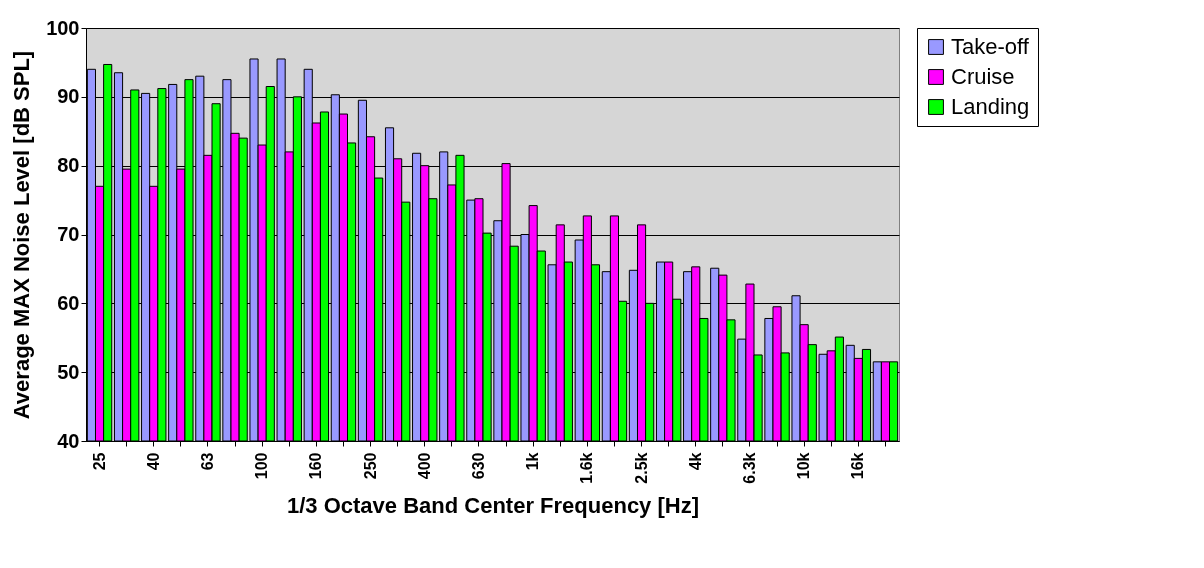 The width and height of the screenshot is (1204, 568). What do you see at coordinates (207, 461) in the screenshot?
I see `x-tick-label: 63` at bounding box center [207, 461].